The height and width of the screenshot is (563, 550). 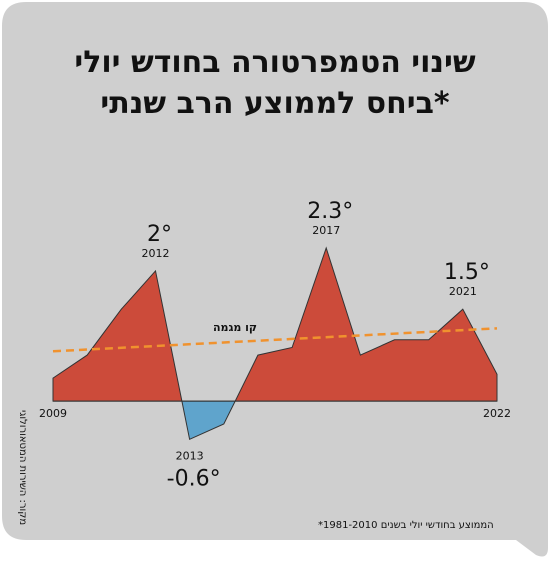 I want to click on x-start-label: 2009, so click(x=53, y=413).